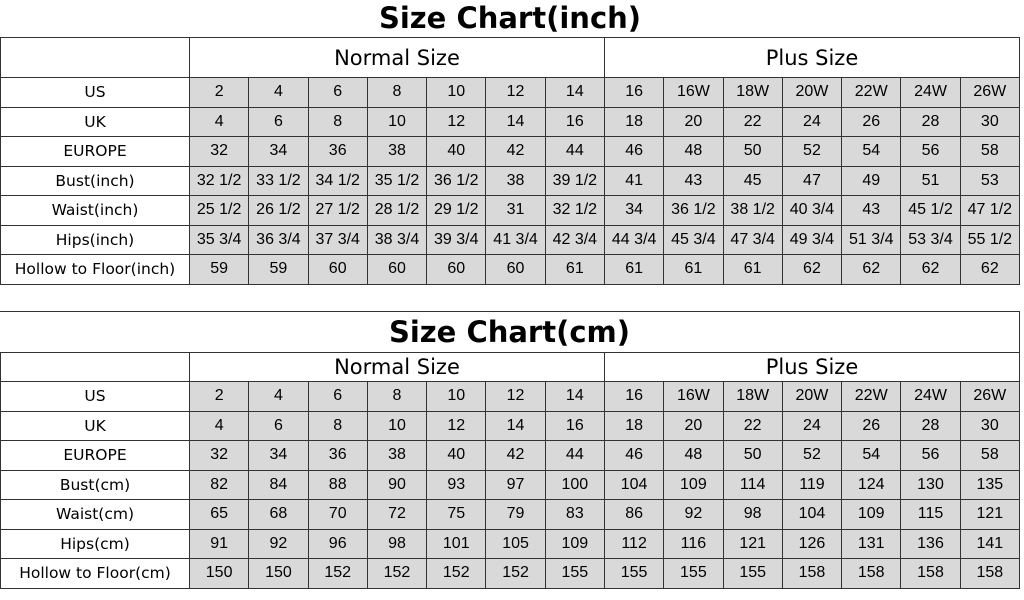 Image resolution: width=1024 pixels, height=600 pixels. Describe the element at coordinates (990, 455) in the screenshot. I see `size-value-cell: 58` at that location.